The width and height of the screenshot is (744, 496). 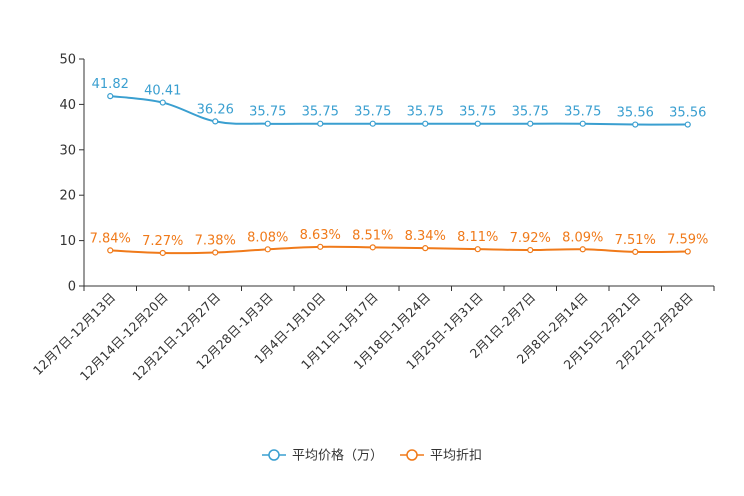 I want to click on series-2-data-label: 7.51%, so click(x=635, y=240).